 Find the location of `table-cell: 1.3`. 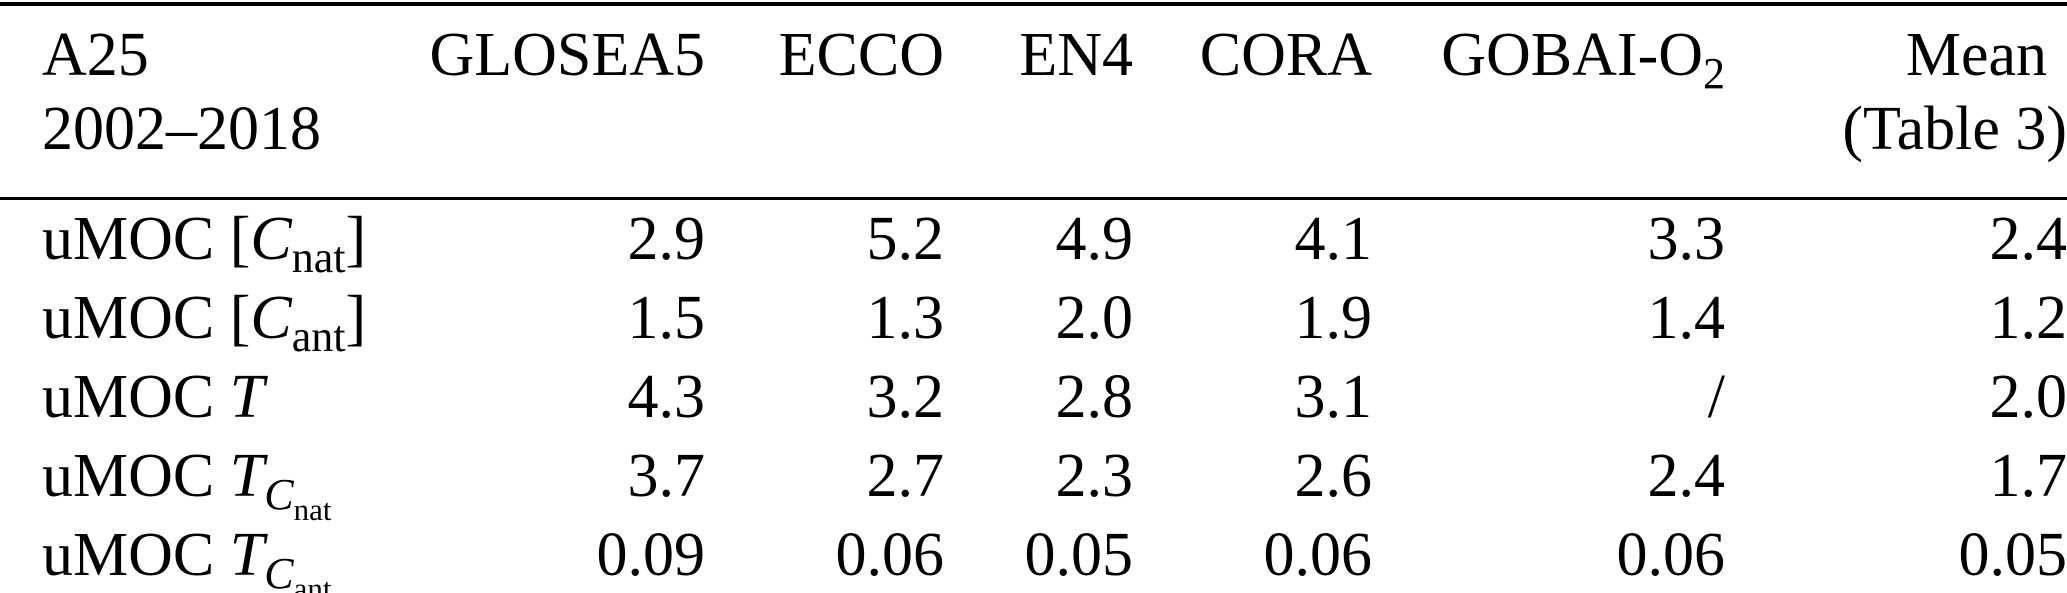

table-cell: 1.3 is located at coordinates (905, 318).